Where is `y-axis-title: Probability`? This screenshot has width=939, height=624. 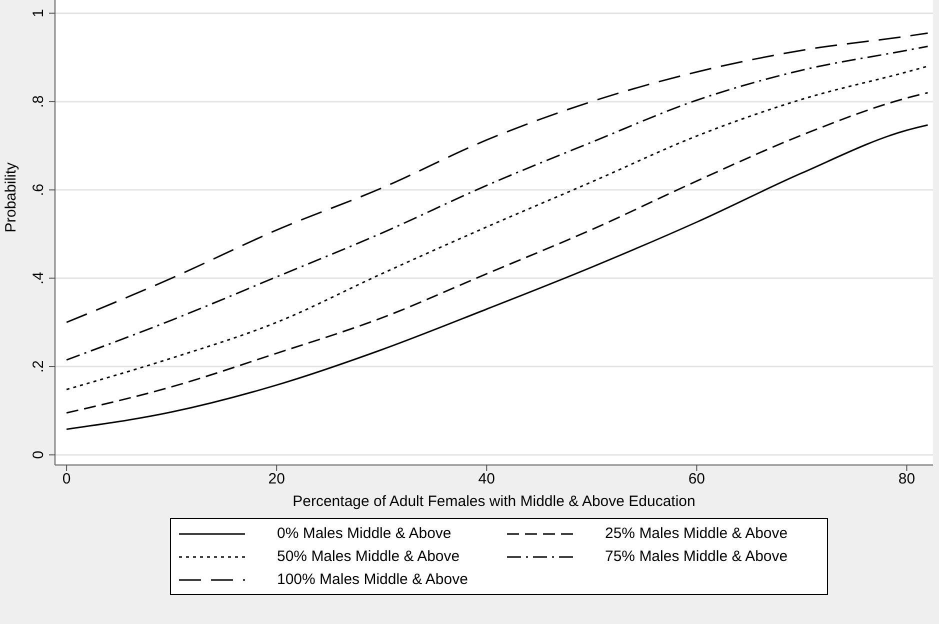
y-axis-title: Probability is located at coordinates (11, 197).